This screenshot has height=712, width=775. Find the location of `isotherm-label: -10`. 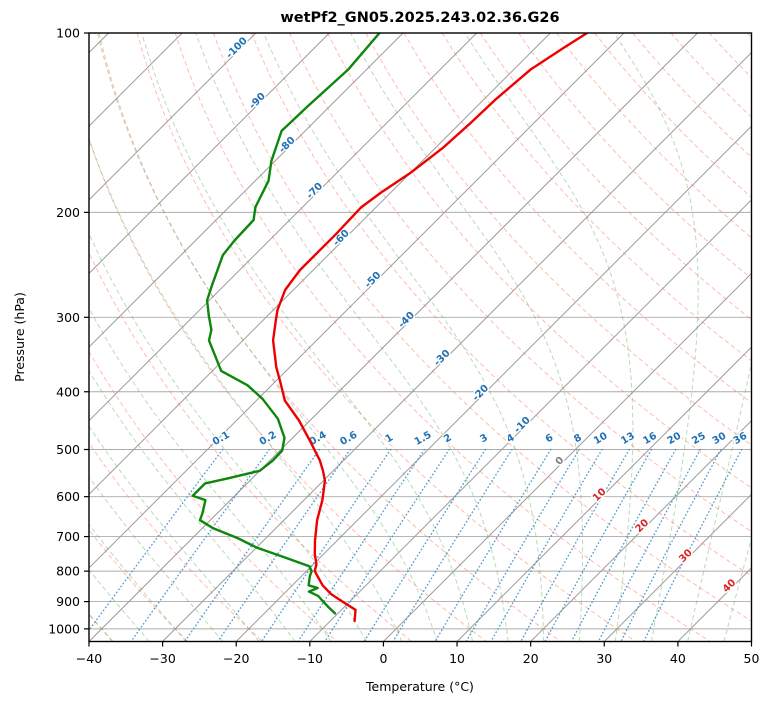

isotherm-label: -10 is located at coordinates (522, 425).